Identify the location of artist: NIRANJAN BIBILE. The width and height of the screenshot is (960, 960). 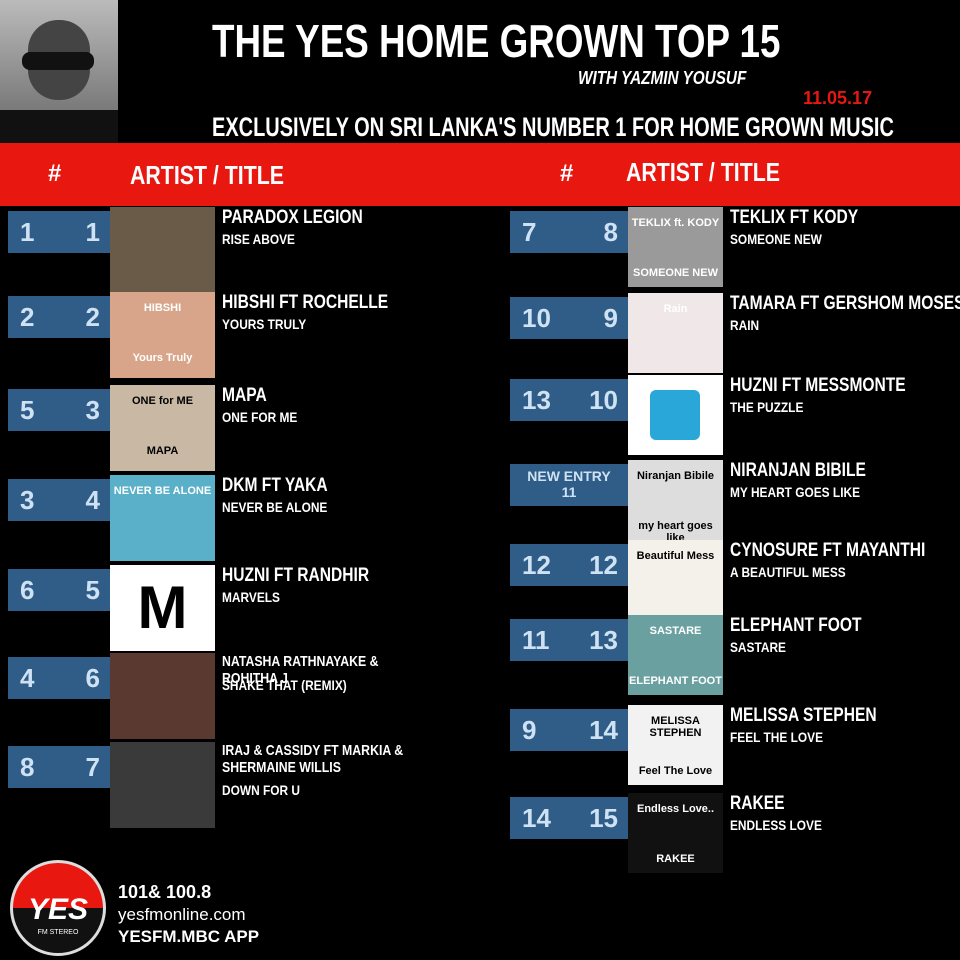
(798, 470).